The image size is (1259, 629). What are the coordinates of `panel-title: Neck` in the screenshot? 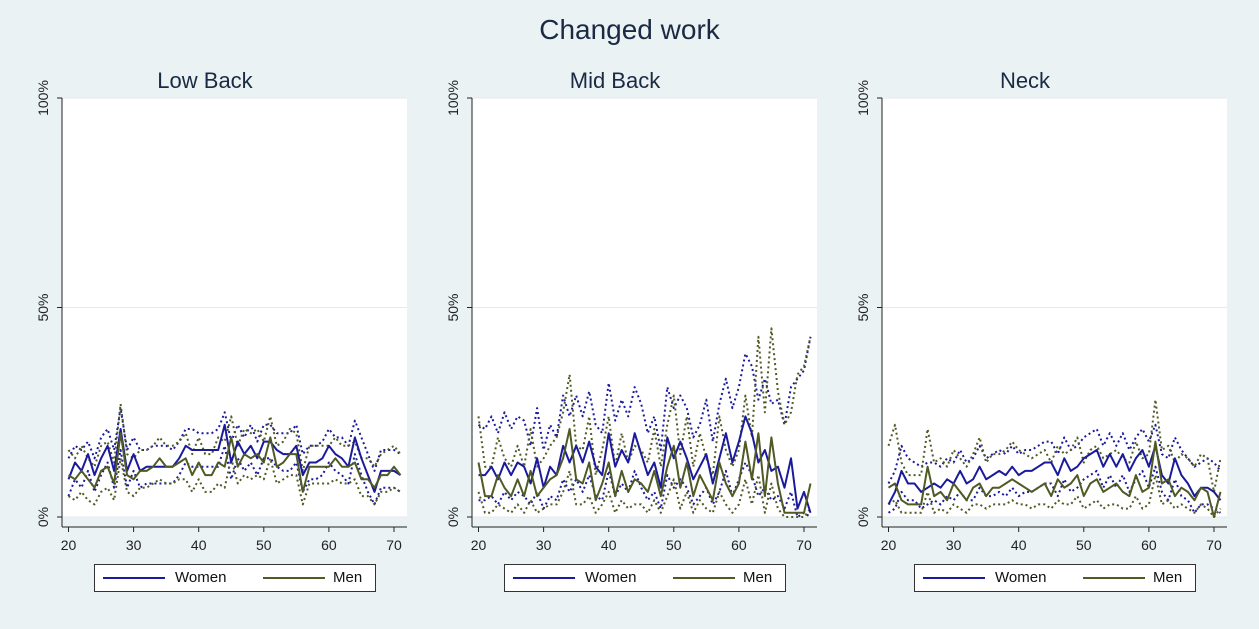 It's located at (1025, 80).